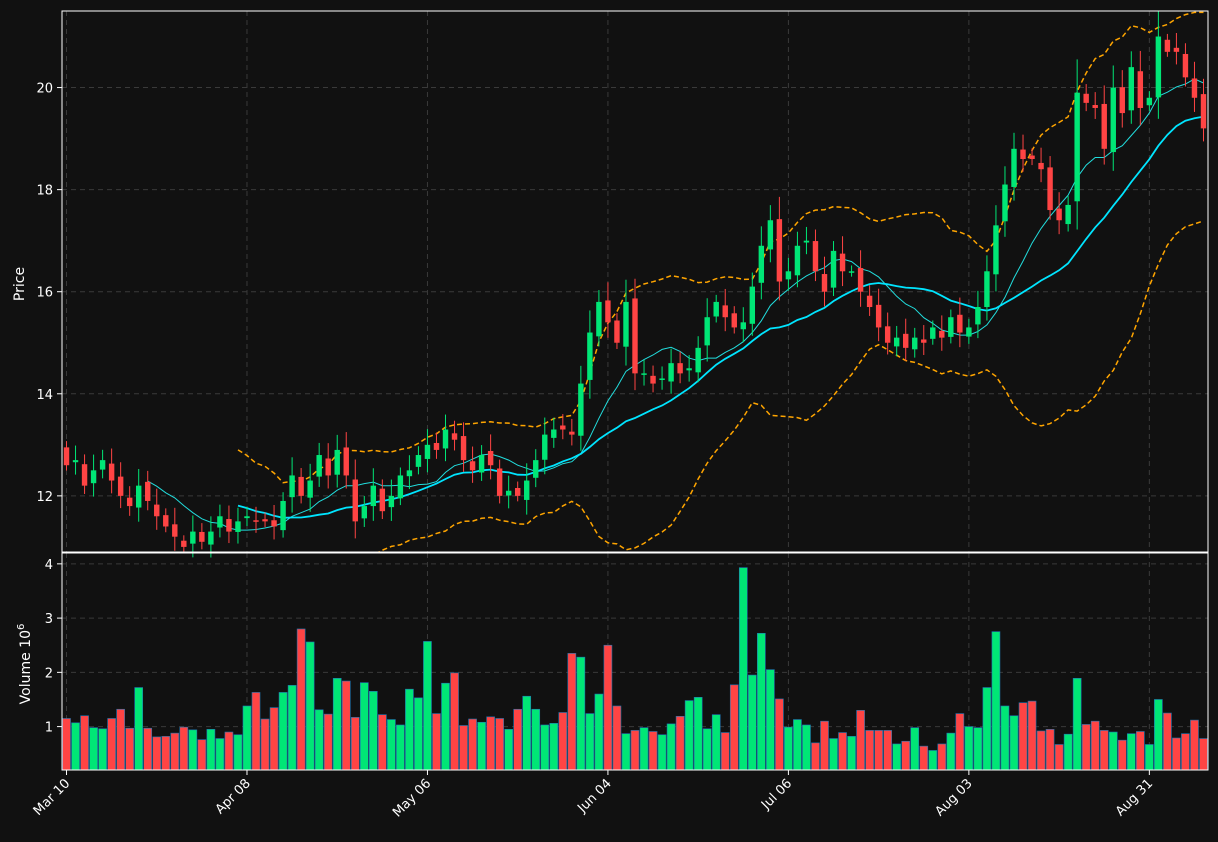  What do you see at coordinates (44, 89) in the screenshot?
I see `price-tick-label: 20` at bounding box center [44, 89].